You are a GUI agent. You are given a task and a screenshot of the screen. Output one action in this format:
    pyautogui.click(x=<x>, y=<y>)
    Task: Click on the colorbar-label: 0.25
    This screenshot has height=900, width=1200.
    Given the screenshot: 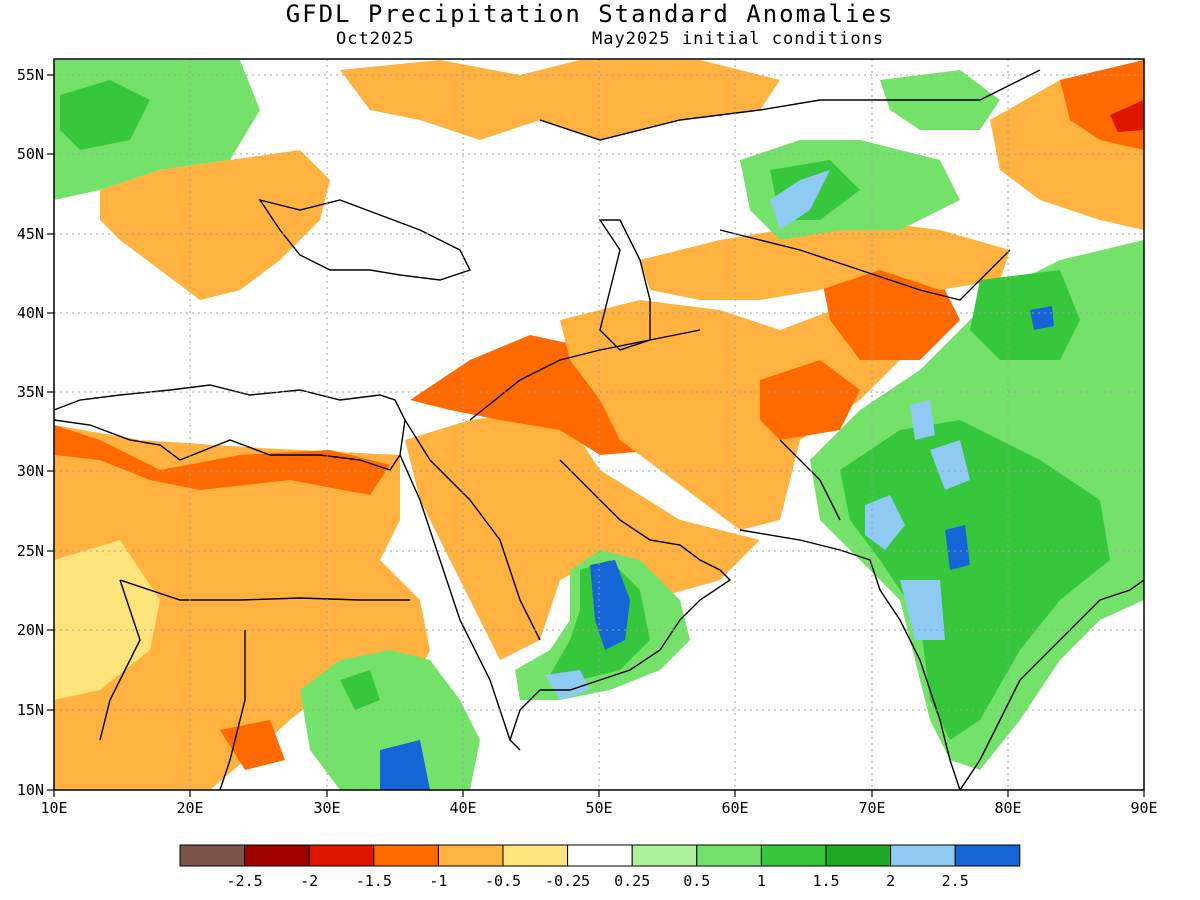 What is the action you would take?
    pyautogui.click(x=632, y=881)
    